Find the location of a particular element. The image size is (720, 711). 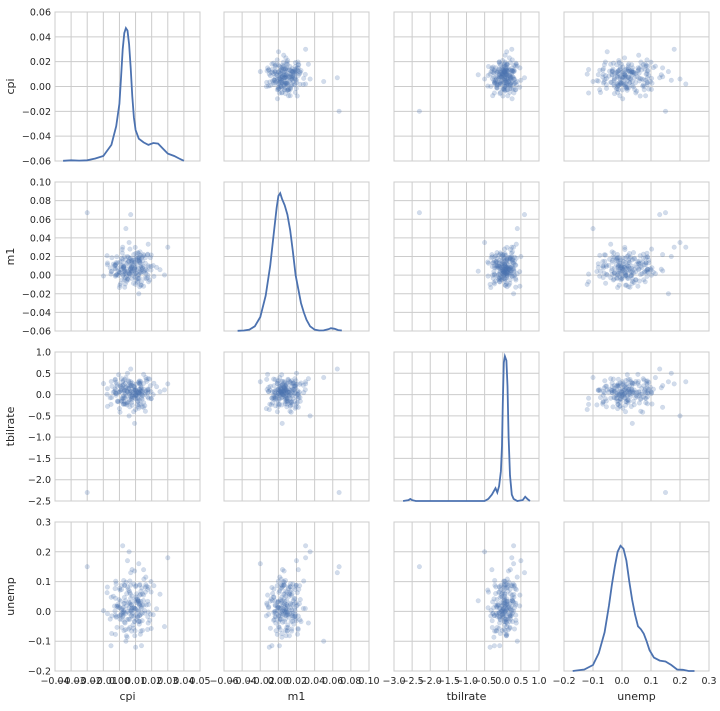

panel-cpi-unemp is located at coordinates (636, 86).